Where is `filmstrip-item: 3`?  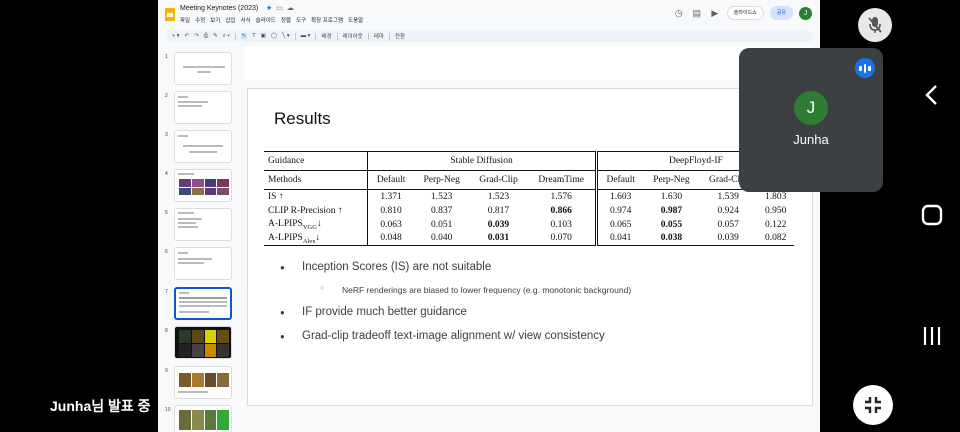
filmstrip-item: 3 is located at coordinates (199, 148).